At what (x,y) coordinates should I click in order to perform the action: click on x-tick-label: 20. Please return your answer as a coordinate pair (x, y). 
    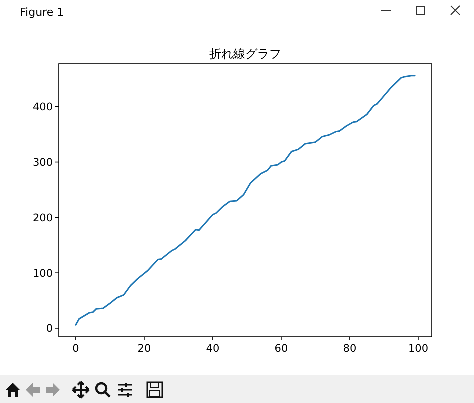
    Looking at the image, I should click on (145, 349).